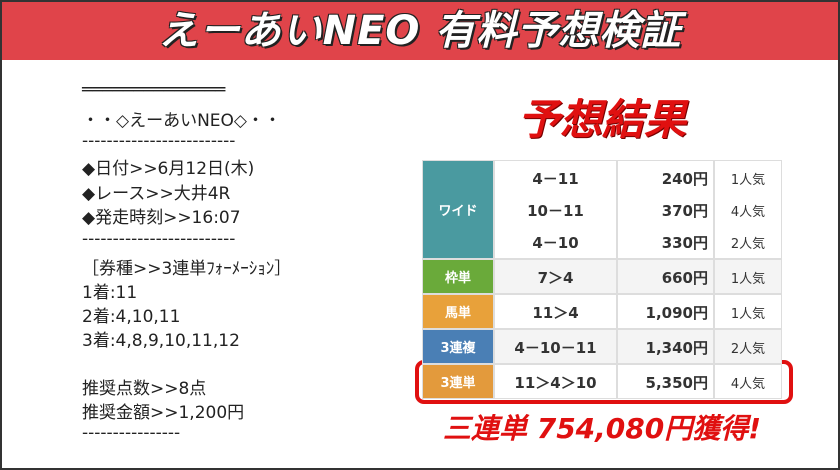 The width and height of the screenshot is (840, 470). Describe the element at coordinates (601, 119) in the screenshot. I see `result-title: 予想結果` at that location.